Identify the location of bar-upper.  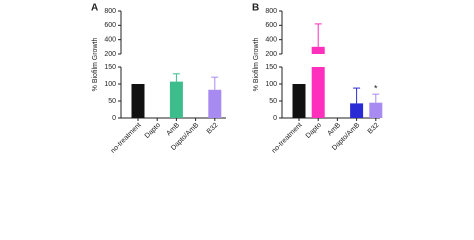
(318, 50).